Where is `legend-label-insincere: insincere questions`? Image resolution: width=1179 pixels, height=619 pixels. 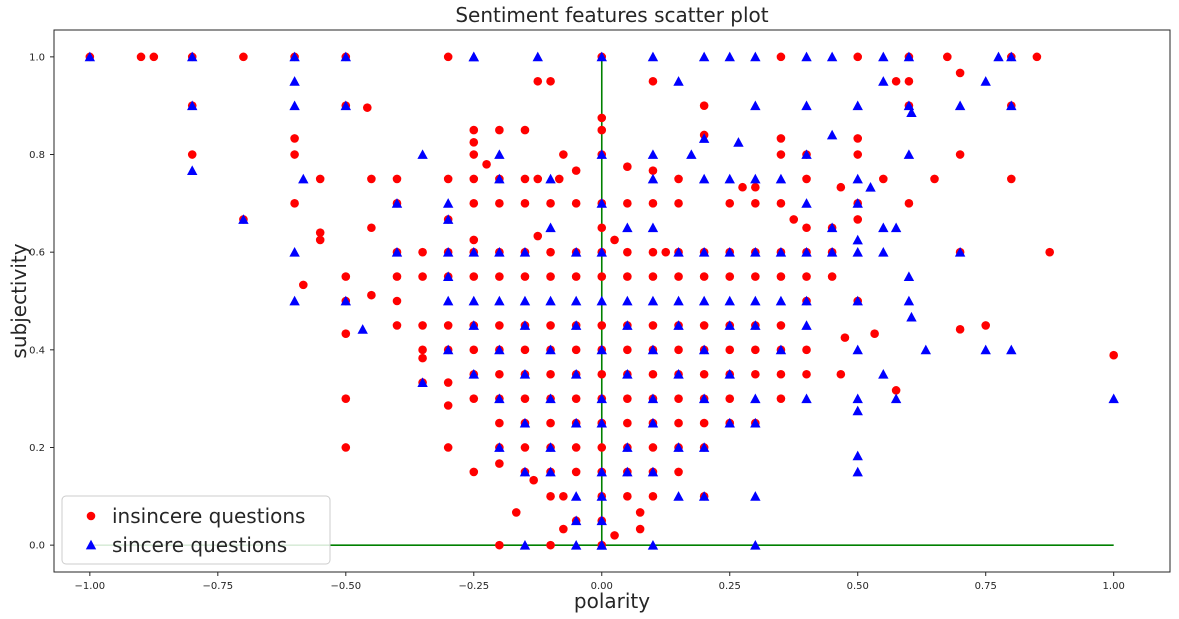
legend-label-insincere: insincere questions is located at coordinates (208, 516).